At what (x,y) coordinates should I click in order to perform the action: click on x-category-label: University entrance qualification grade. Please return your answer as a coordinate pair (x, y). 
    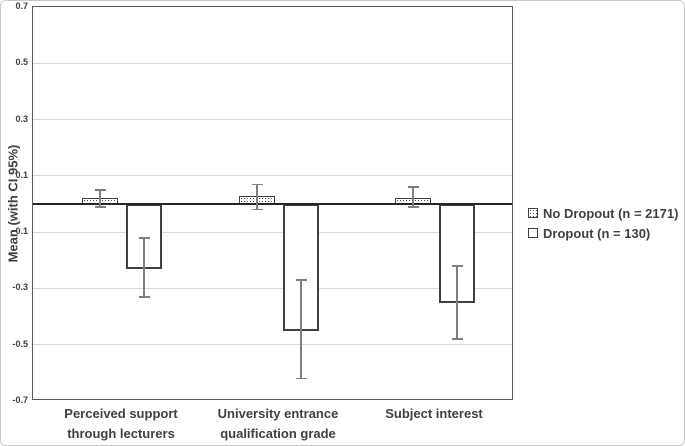
    Looking at the image, I should click on (278, 424).